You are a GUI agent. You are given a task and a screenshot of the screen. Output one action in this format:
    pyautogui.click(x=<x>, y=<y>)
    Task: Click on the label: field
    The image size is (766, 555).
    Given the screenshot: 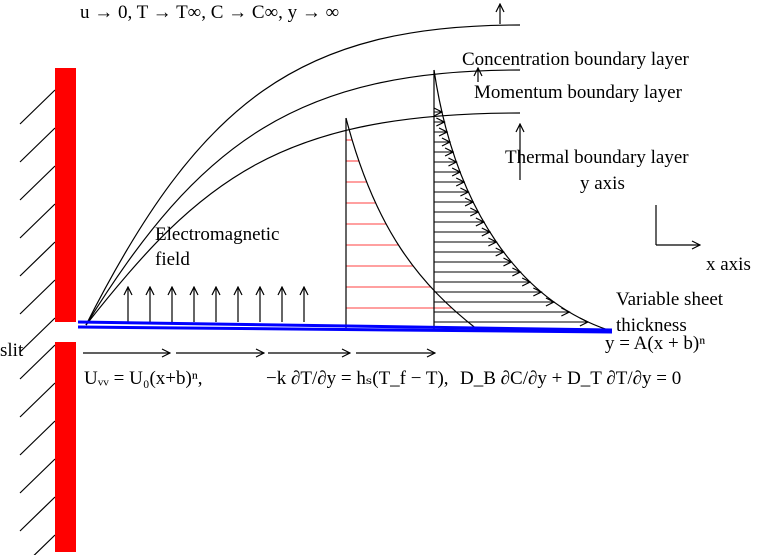 What is the action you would take?
    pyautogui.click(x=172, y=259)
    